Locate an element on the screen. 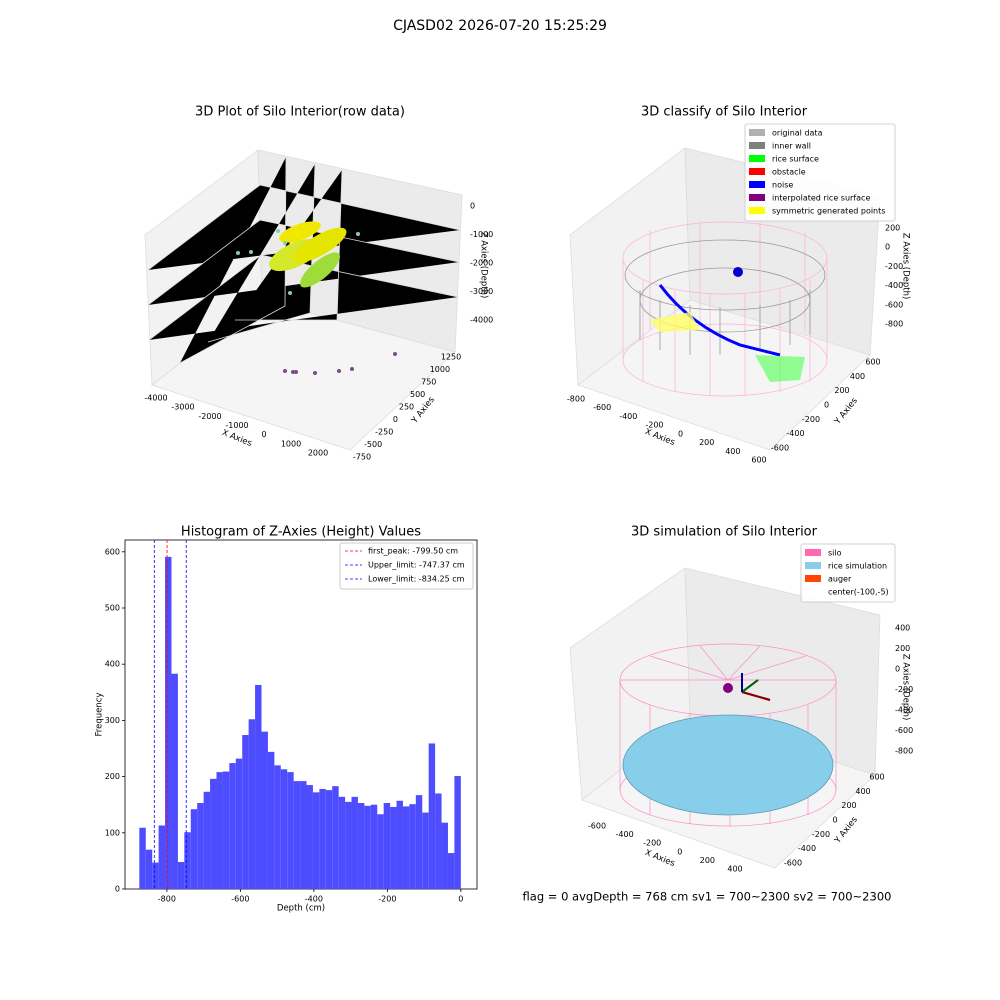 This screenshot has width=1000, height=1000. y-tick-label: -600 is located at coordinates (780, 448).